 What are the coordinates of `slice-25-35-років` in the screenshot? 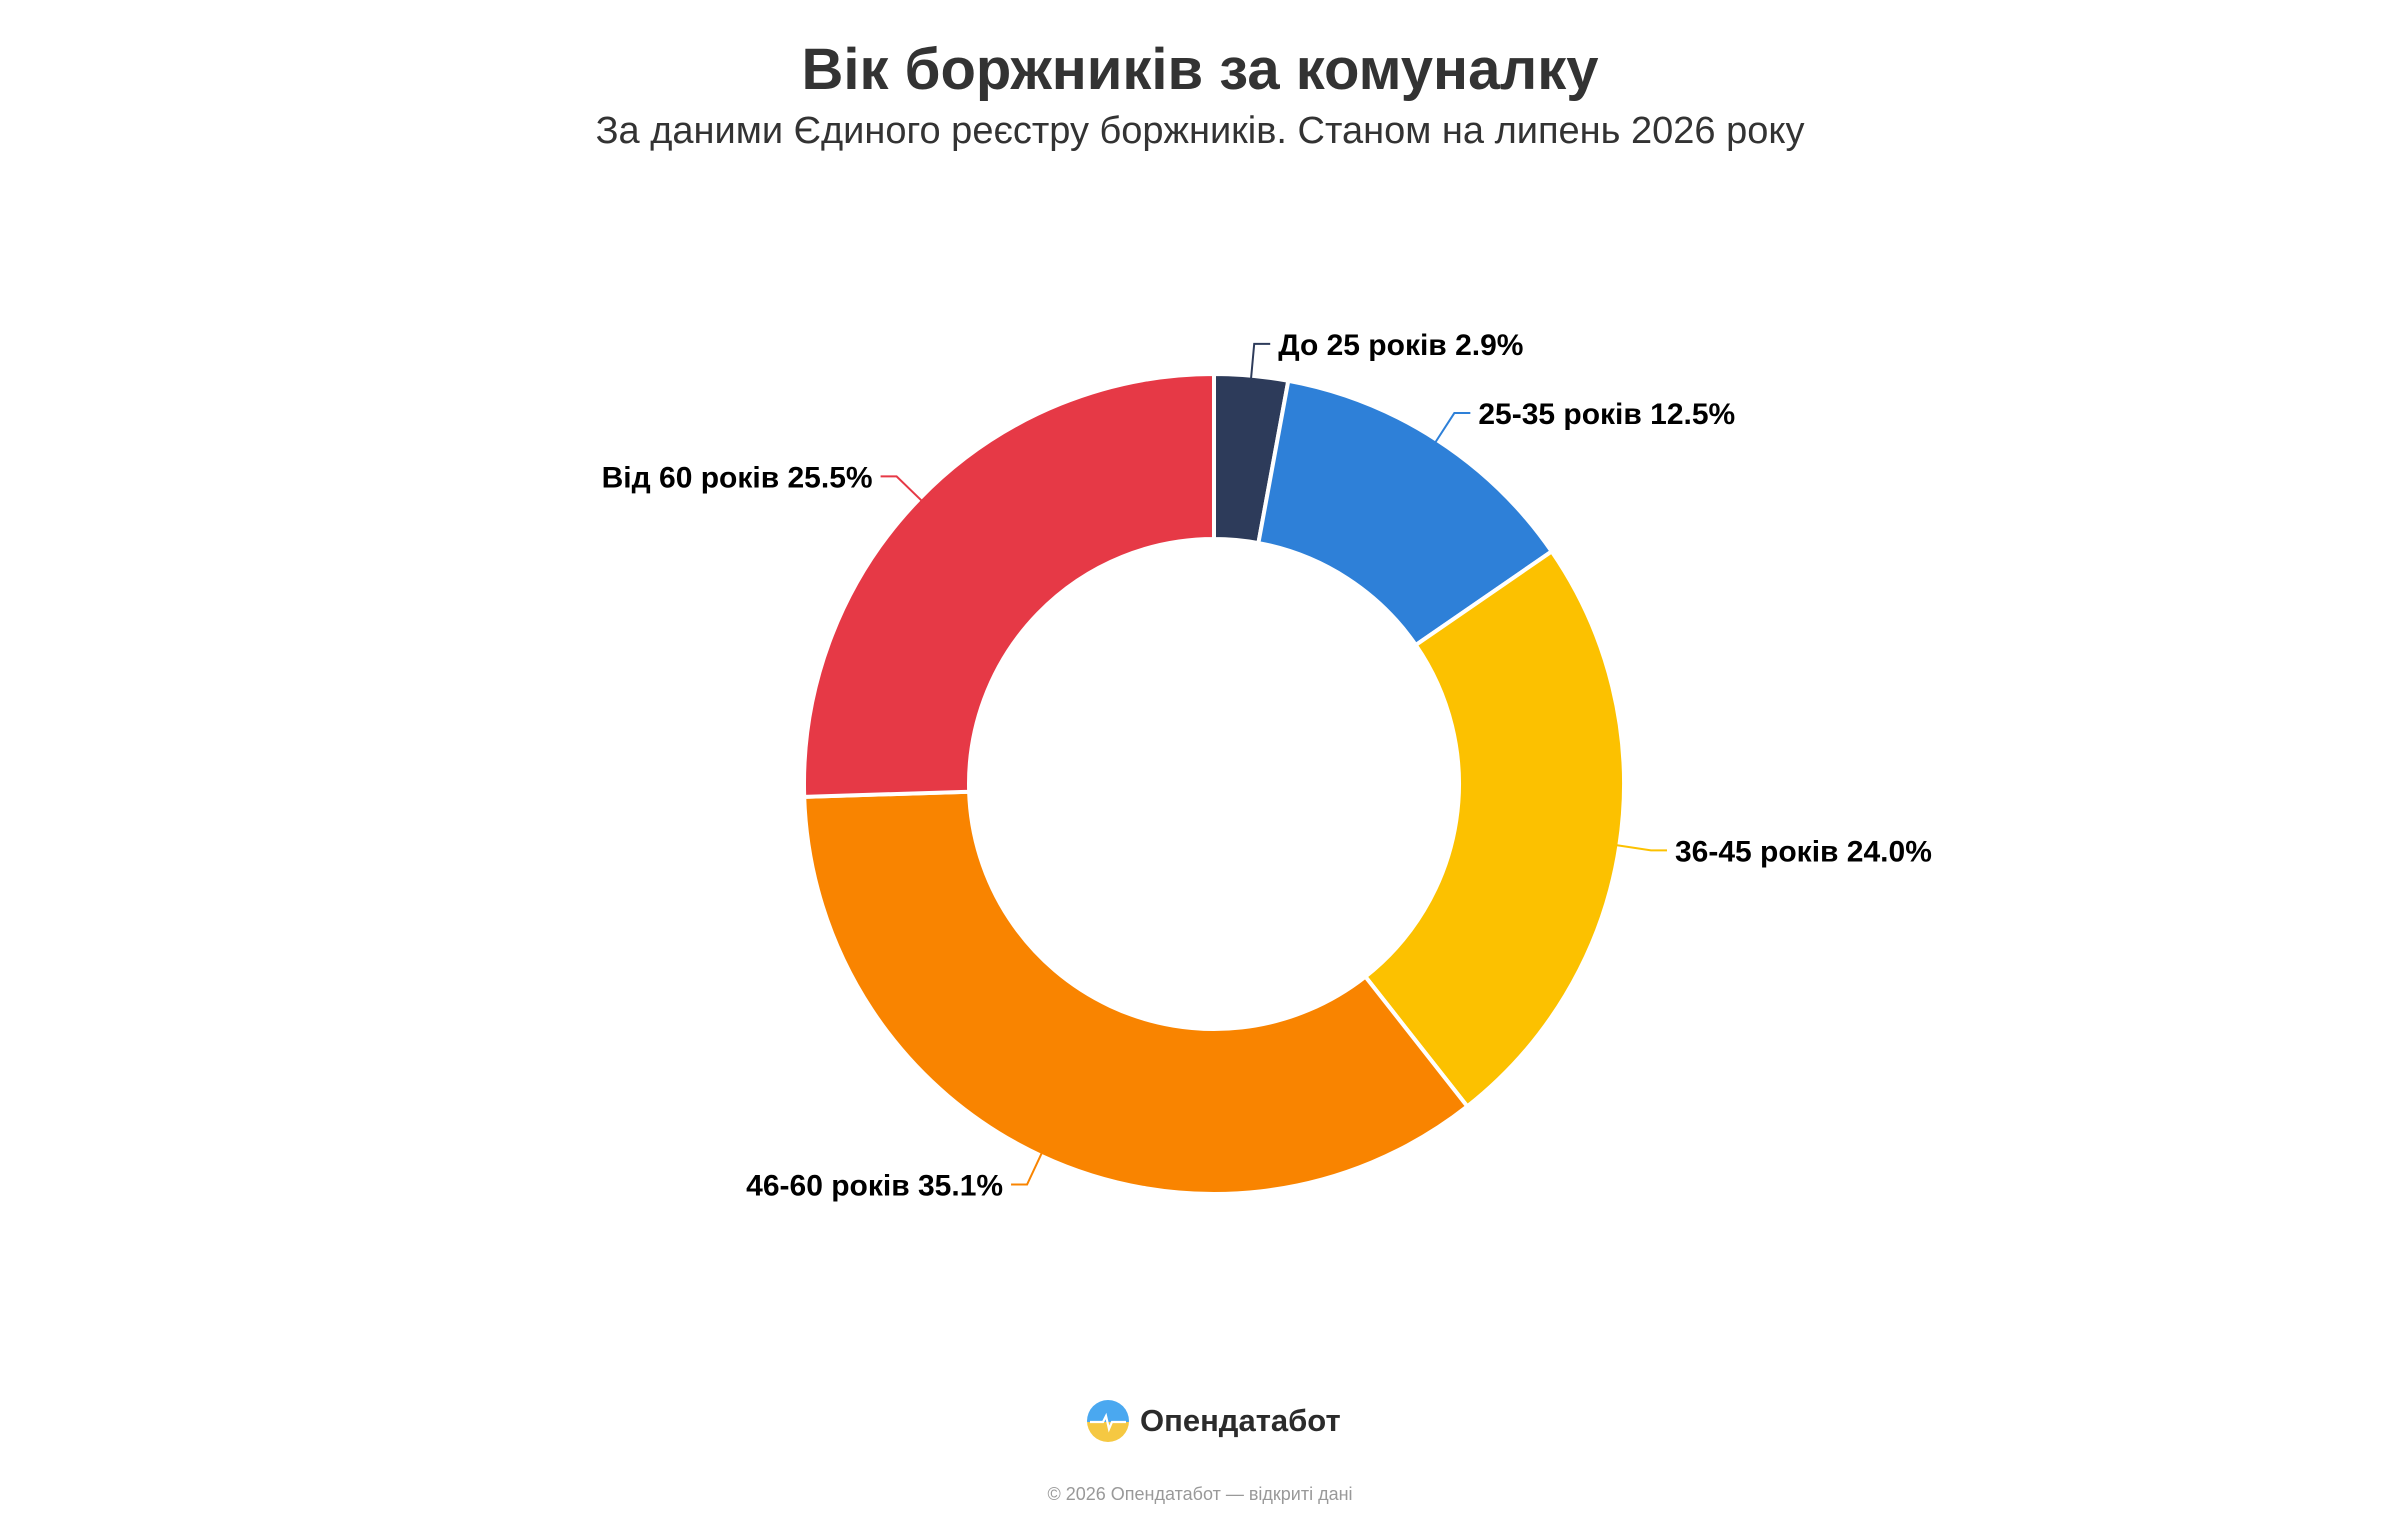 It's located at (1405, 513).